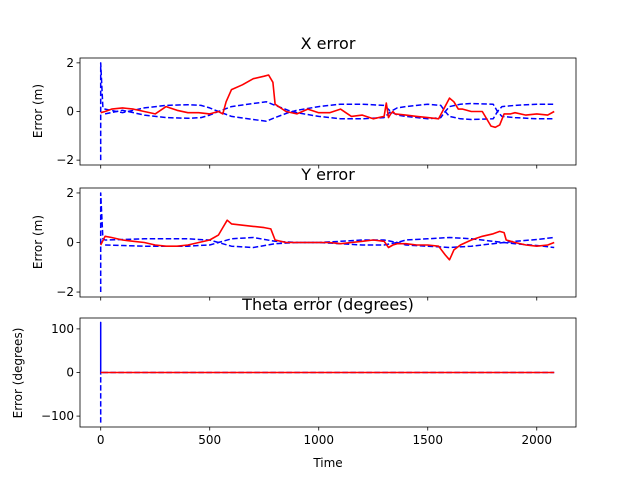 This screenshot has height=480, width=640. I want to click on x-error-ylabel: Error (m), so click(38, 111).